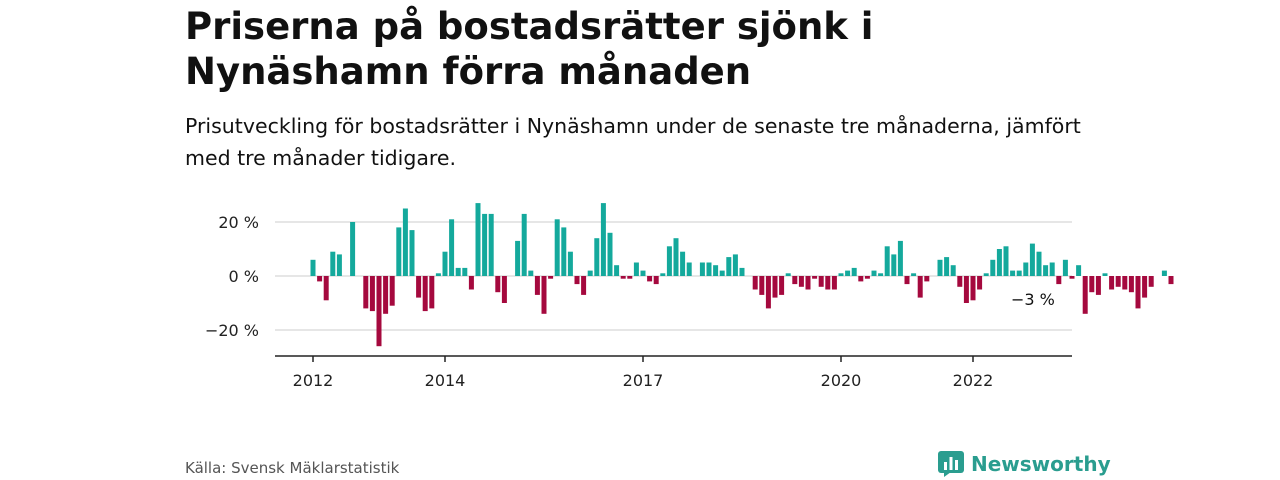 The image size is (1280, 480). What do you see at coordinates (238, 222) in the screenshot?
I see `y-tick-label: 20 %` at bounding box center [238, 222].